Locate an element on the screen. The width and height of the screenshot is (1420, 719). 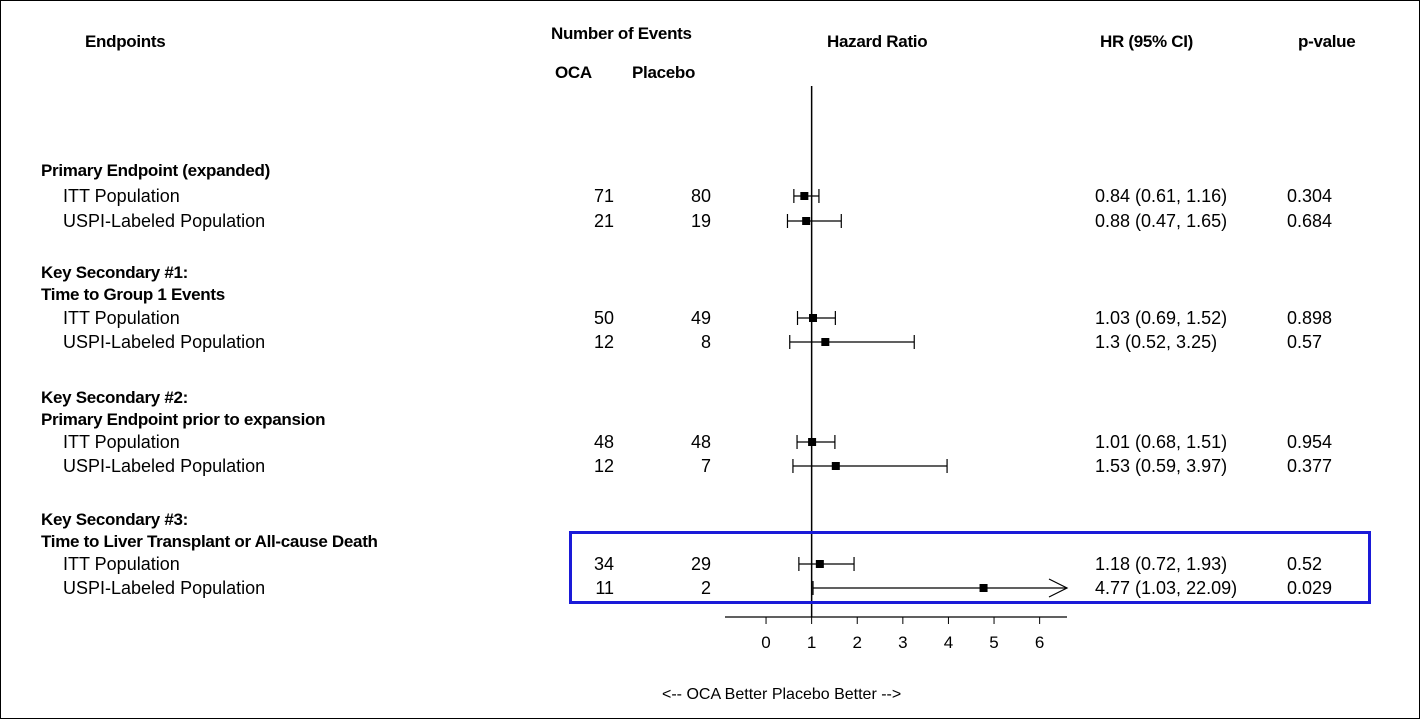
x-tick-label: 5 is located at coordinates (993, 642).